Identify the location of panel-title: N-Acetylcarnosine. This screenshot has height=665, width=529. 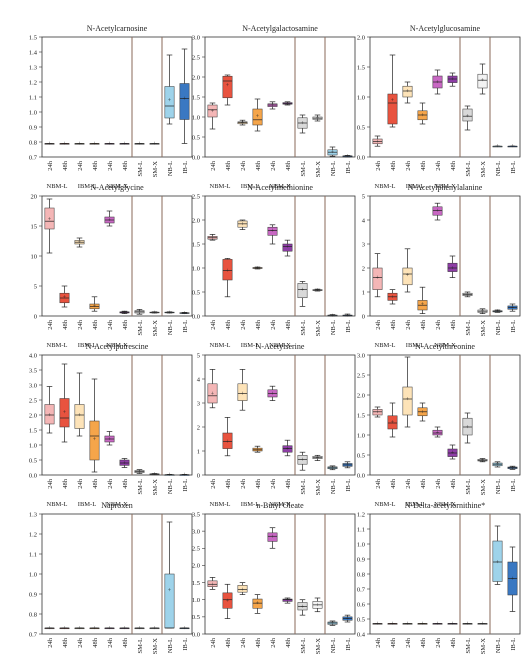
(117, 28).